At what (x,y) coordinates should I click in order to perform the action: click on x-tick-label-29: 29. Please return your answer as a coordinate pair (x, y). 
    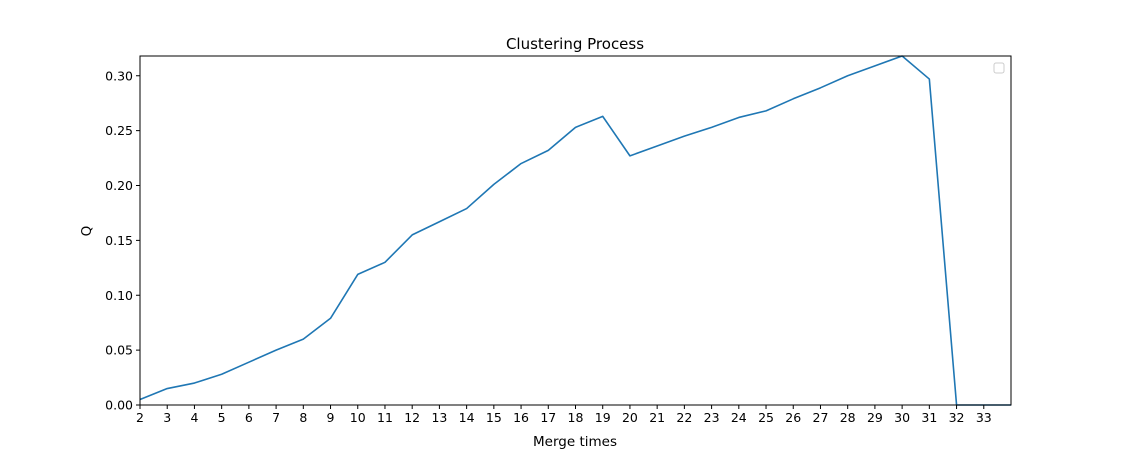
    Looking at the image, I should click on (875, 417).